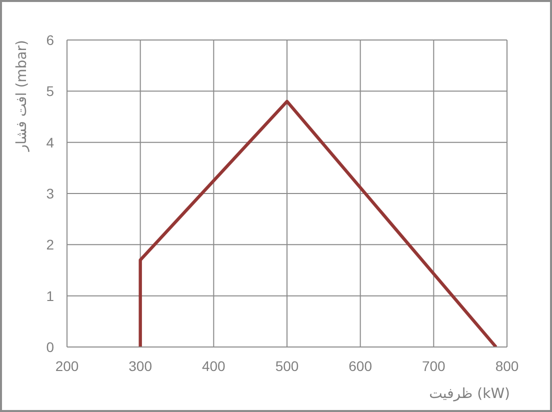 The image size is (552, 412). I want to click on y-tick-label: 4, so click(50, 142).